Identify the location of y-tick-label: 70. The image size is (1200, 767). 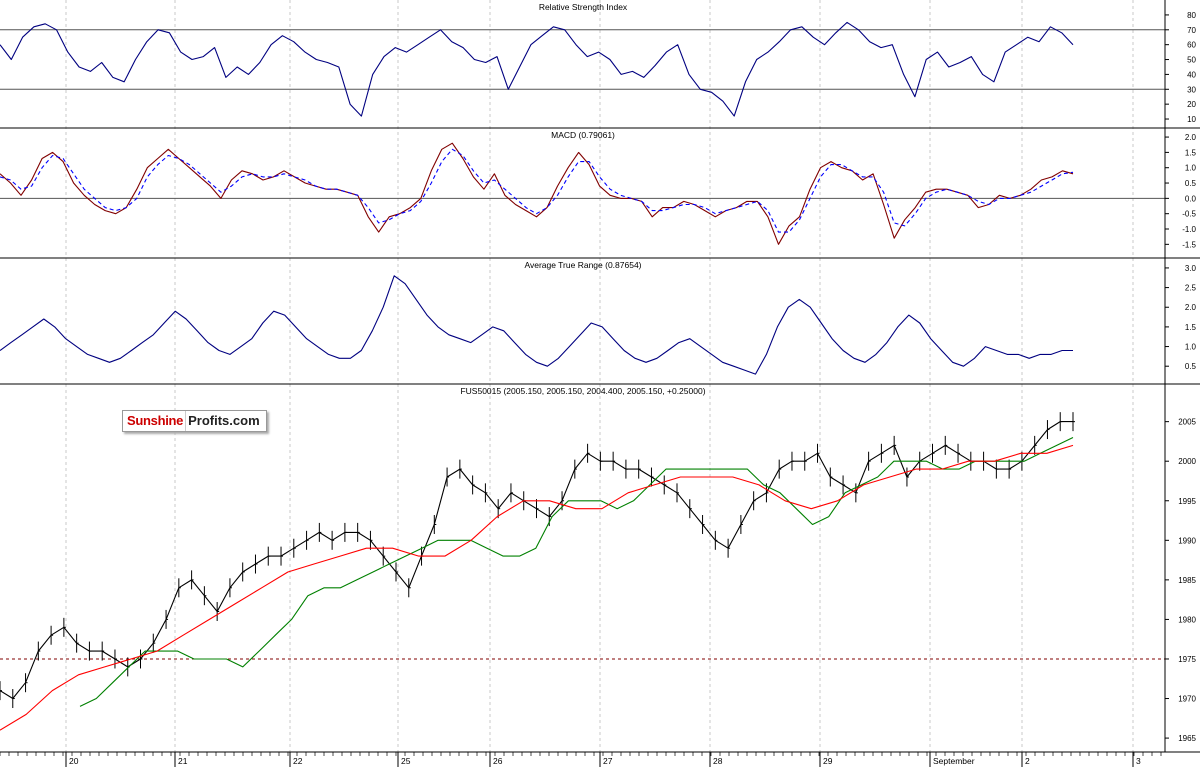
(1191, 30).